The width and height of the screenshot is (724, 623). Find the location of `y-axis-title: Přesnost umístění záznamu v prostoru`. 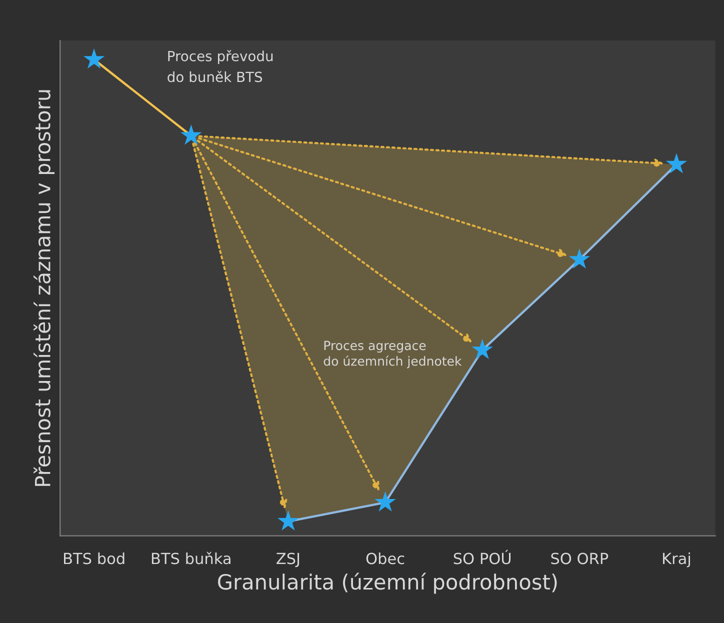

y-axis-title: Přesnost umístění záznamu v prostoru is located at coordinates (44, 288).